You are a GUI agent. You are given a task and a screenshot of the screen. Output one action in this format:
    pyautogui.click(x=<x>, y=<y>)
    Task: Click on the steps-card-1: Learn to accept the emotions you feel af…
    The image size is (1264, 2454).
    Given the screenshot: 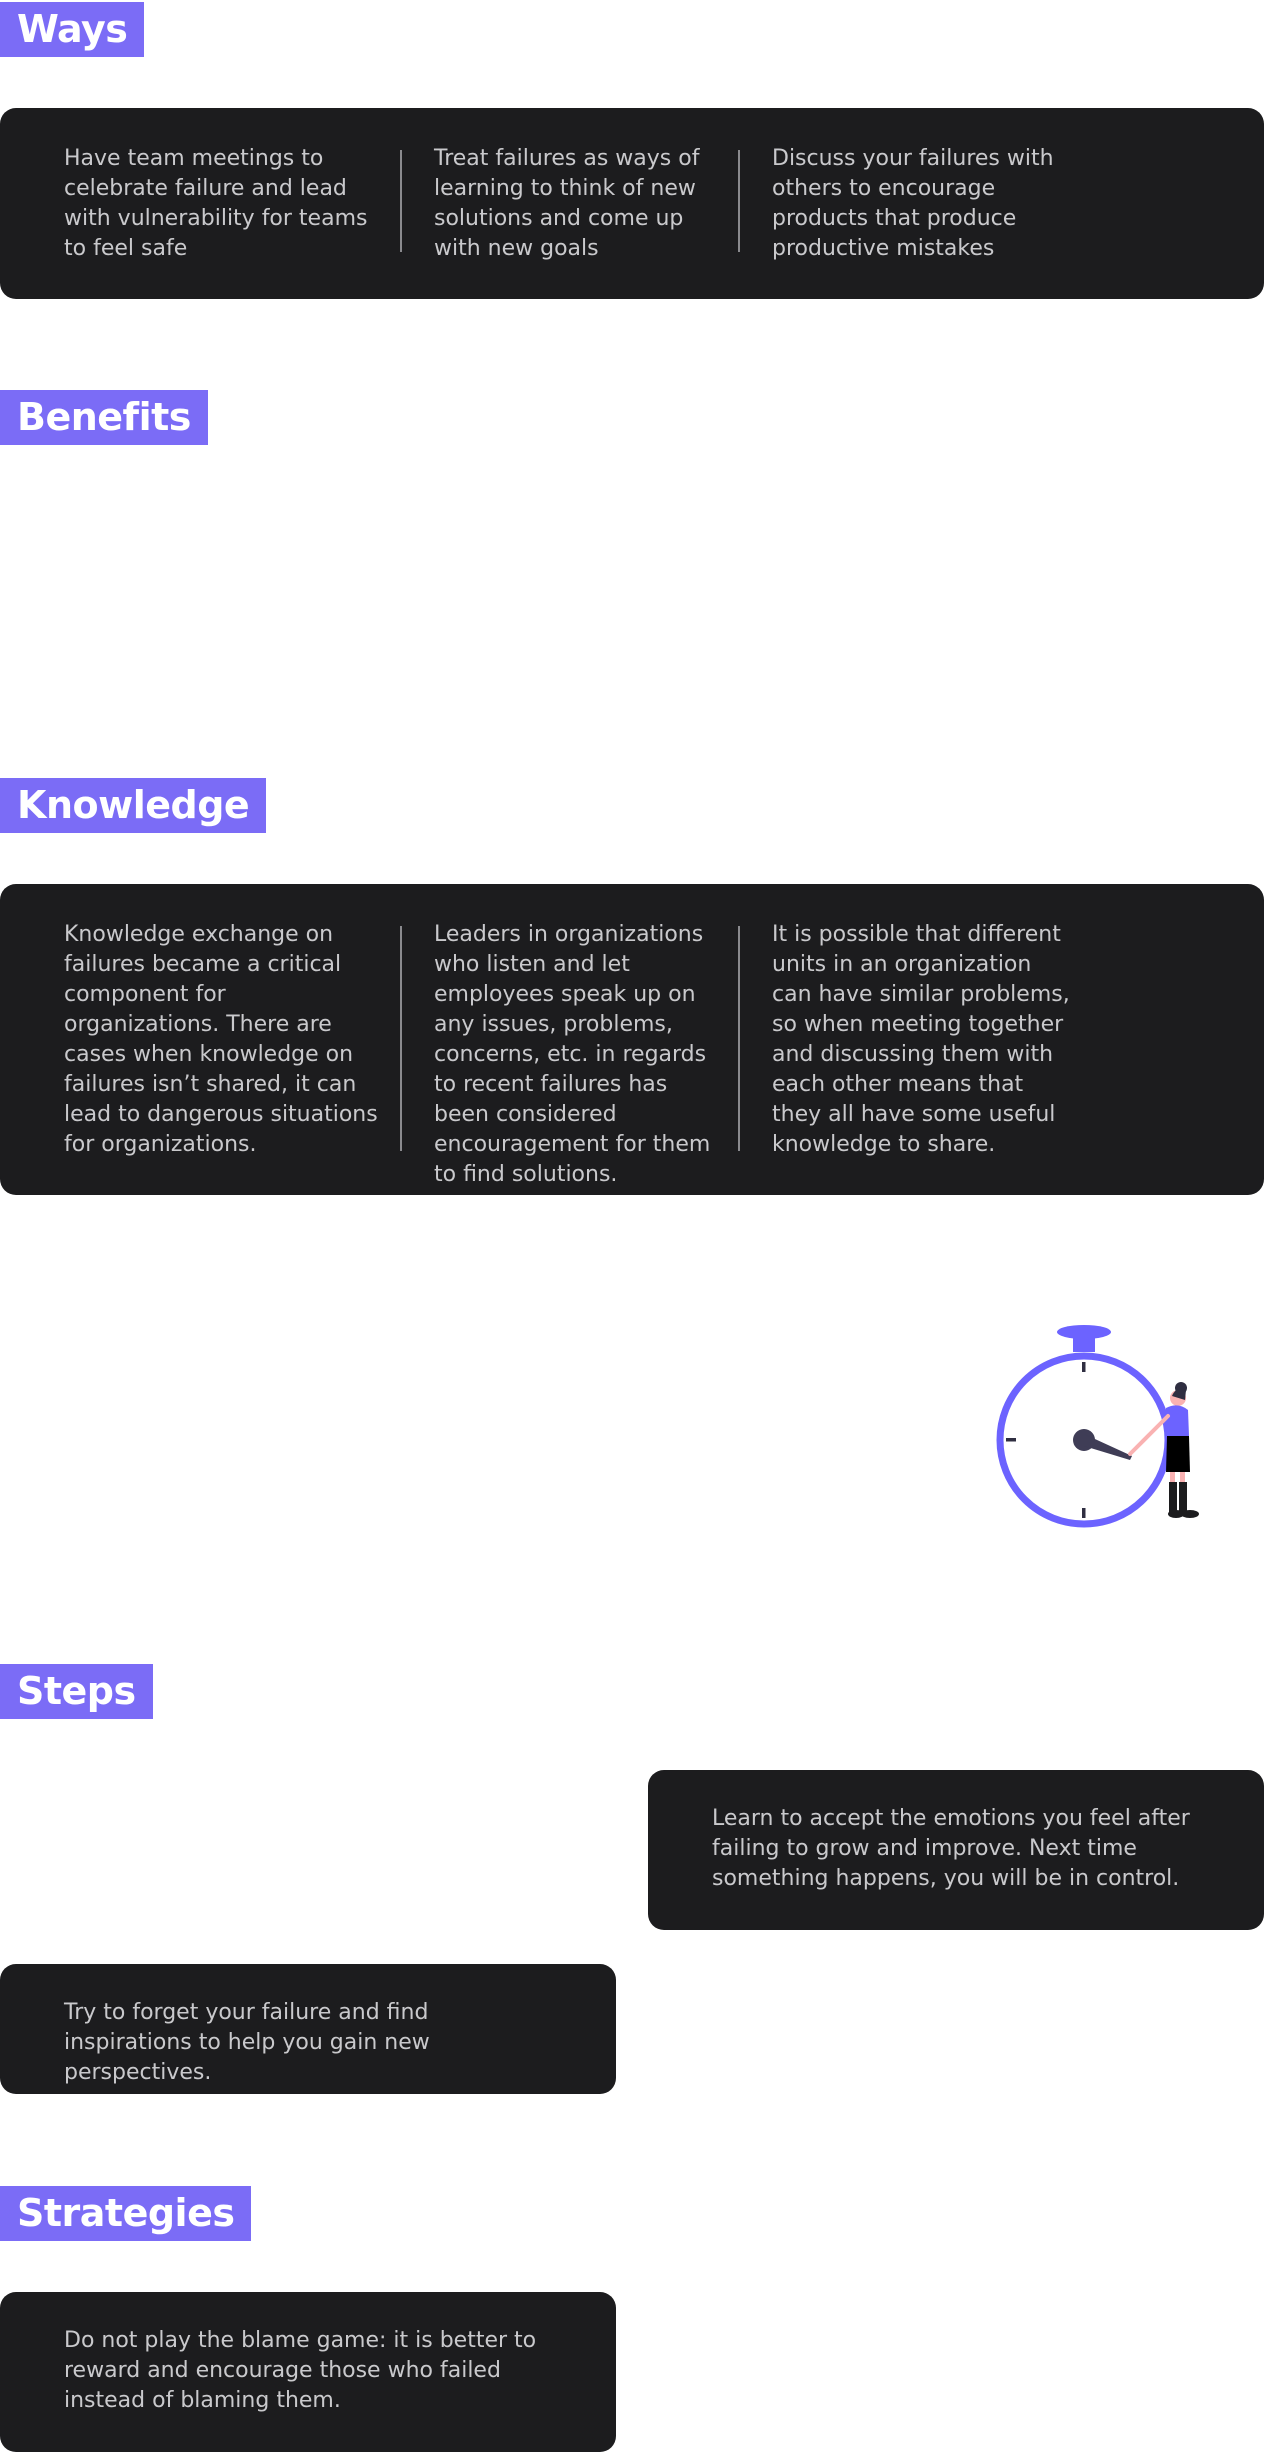 What is the action you would take?
    pyautogui.click(x=956, y=1850)
    